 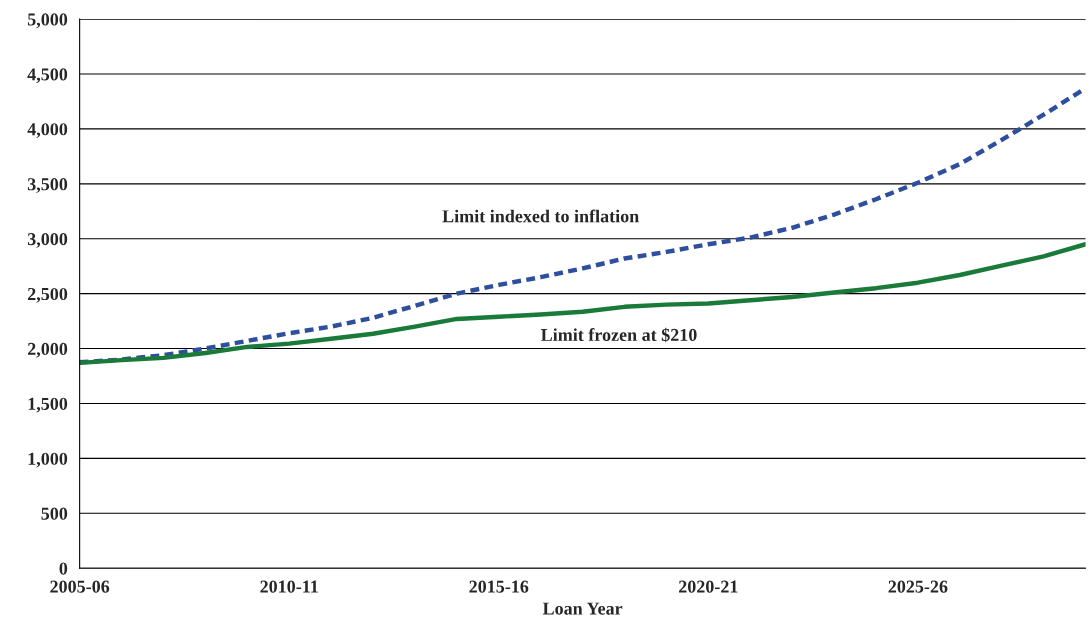 What do you see at coordinates (47, 21) in the screenshot?
I see `y-tick-label: 5,000` at bounding box center [47, 21].